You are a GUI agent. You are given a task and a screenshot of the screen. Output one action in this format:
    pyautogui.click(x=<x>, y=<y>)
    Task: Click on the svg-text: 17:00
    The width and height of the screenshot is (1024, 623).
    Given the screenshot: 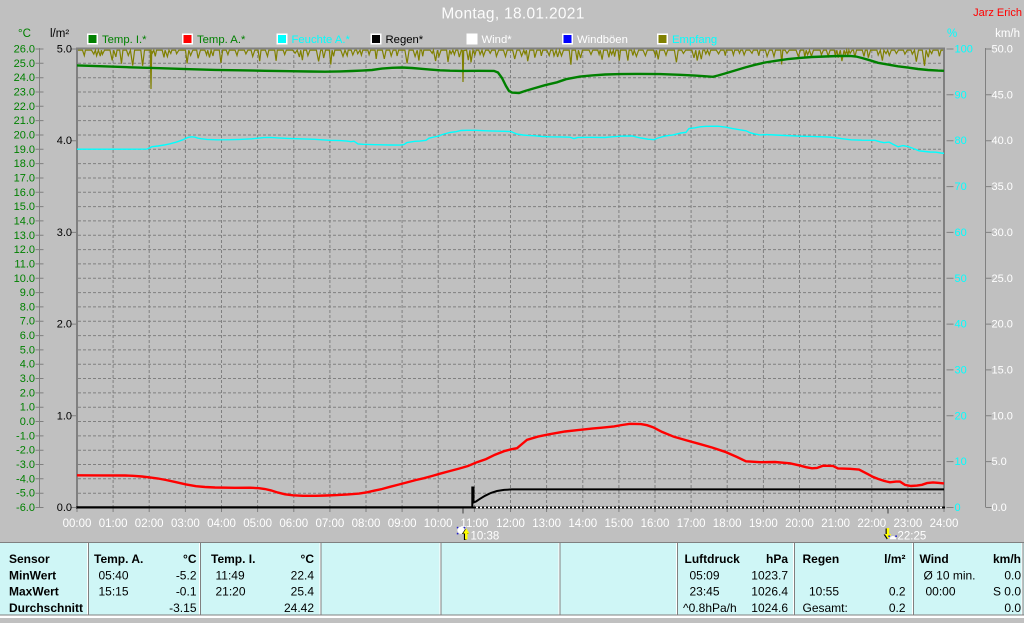 What is the action you would take?
    pyautogui.click(x=691, y=524)
    